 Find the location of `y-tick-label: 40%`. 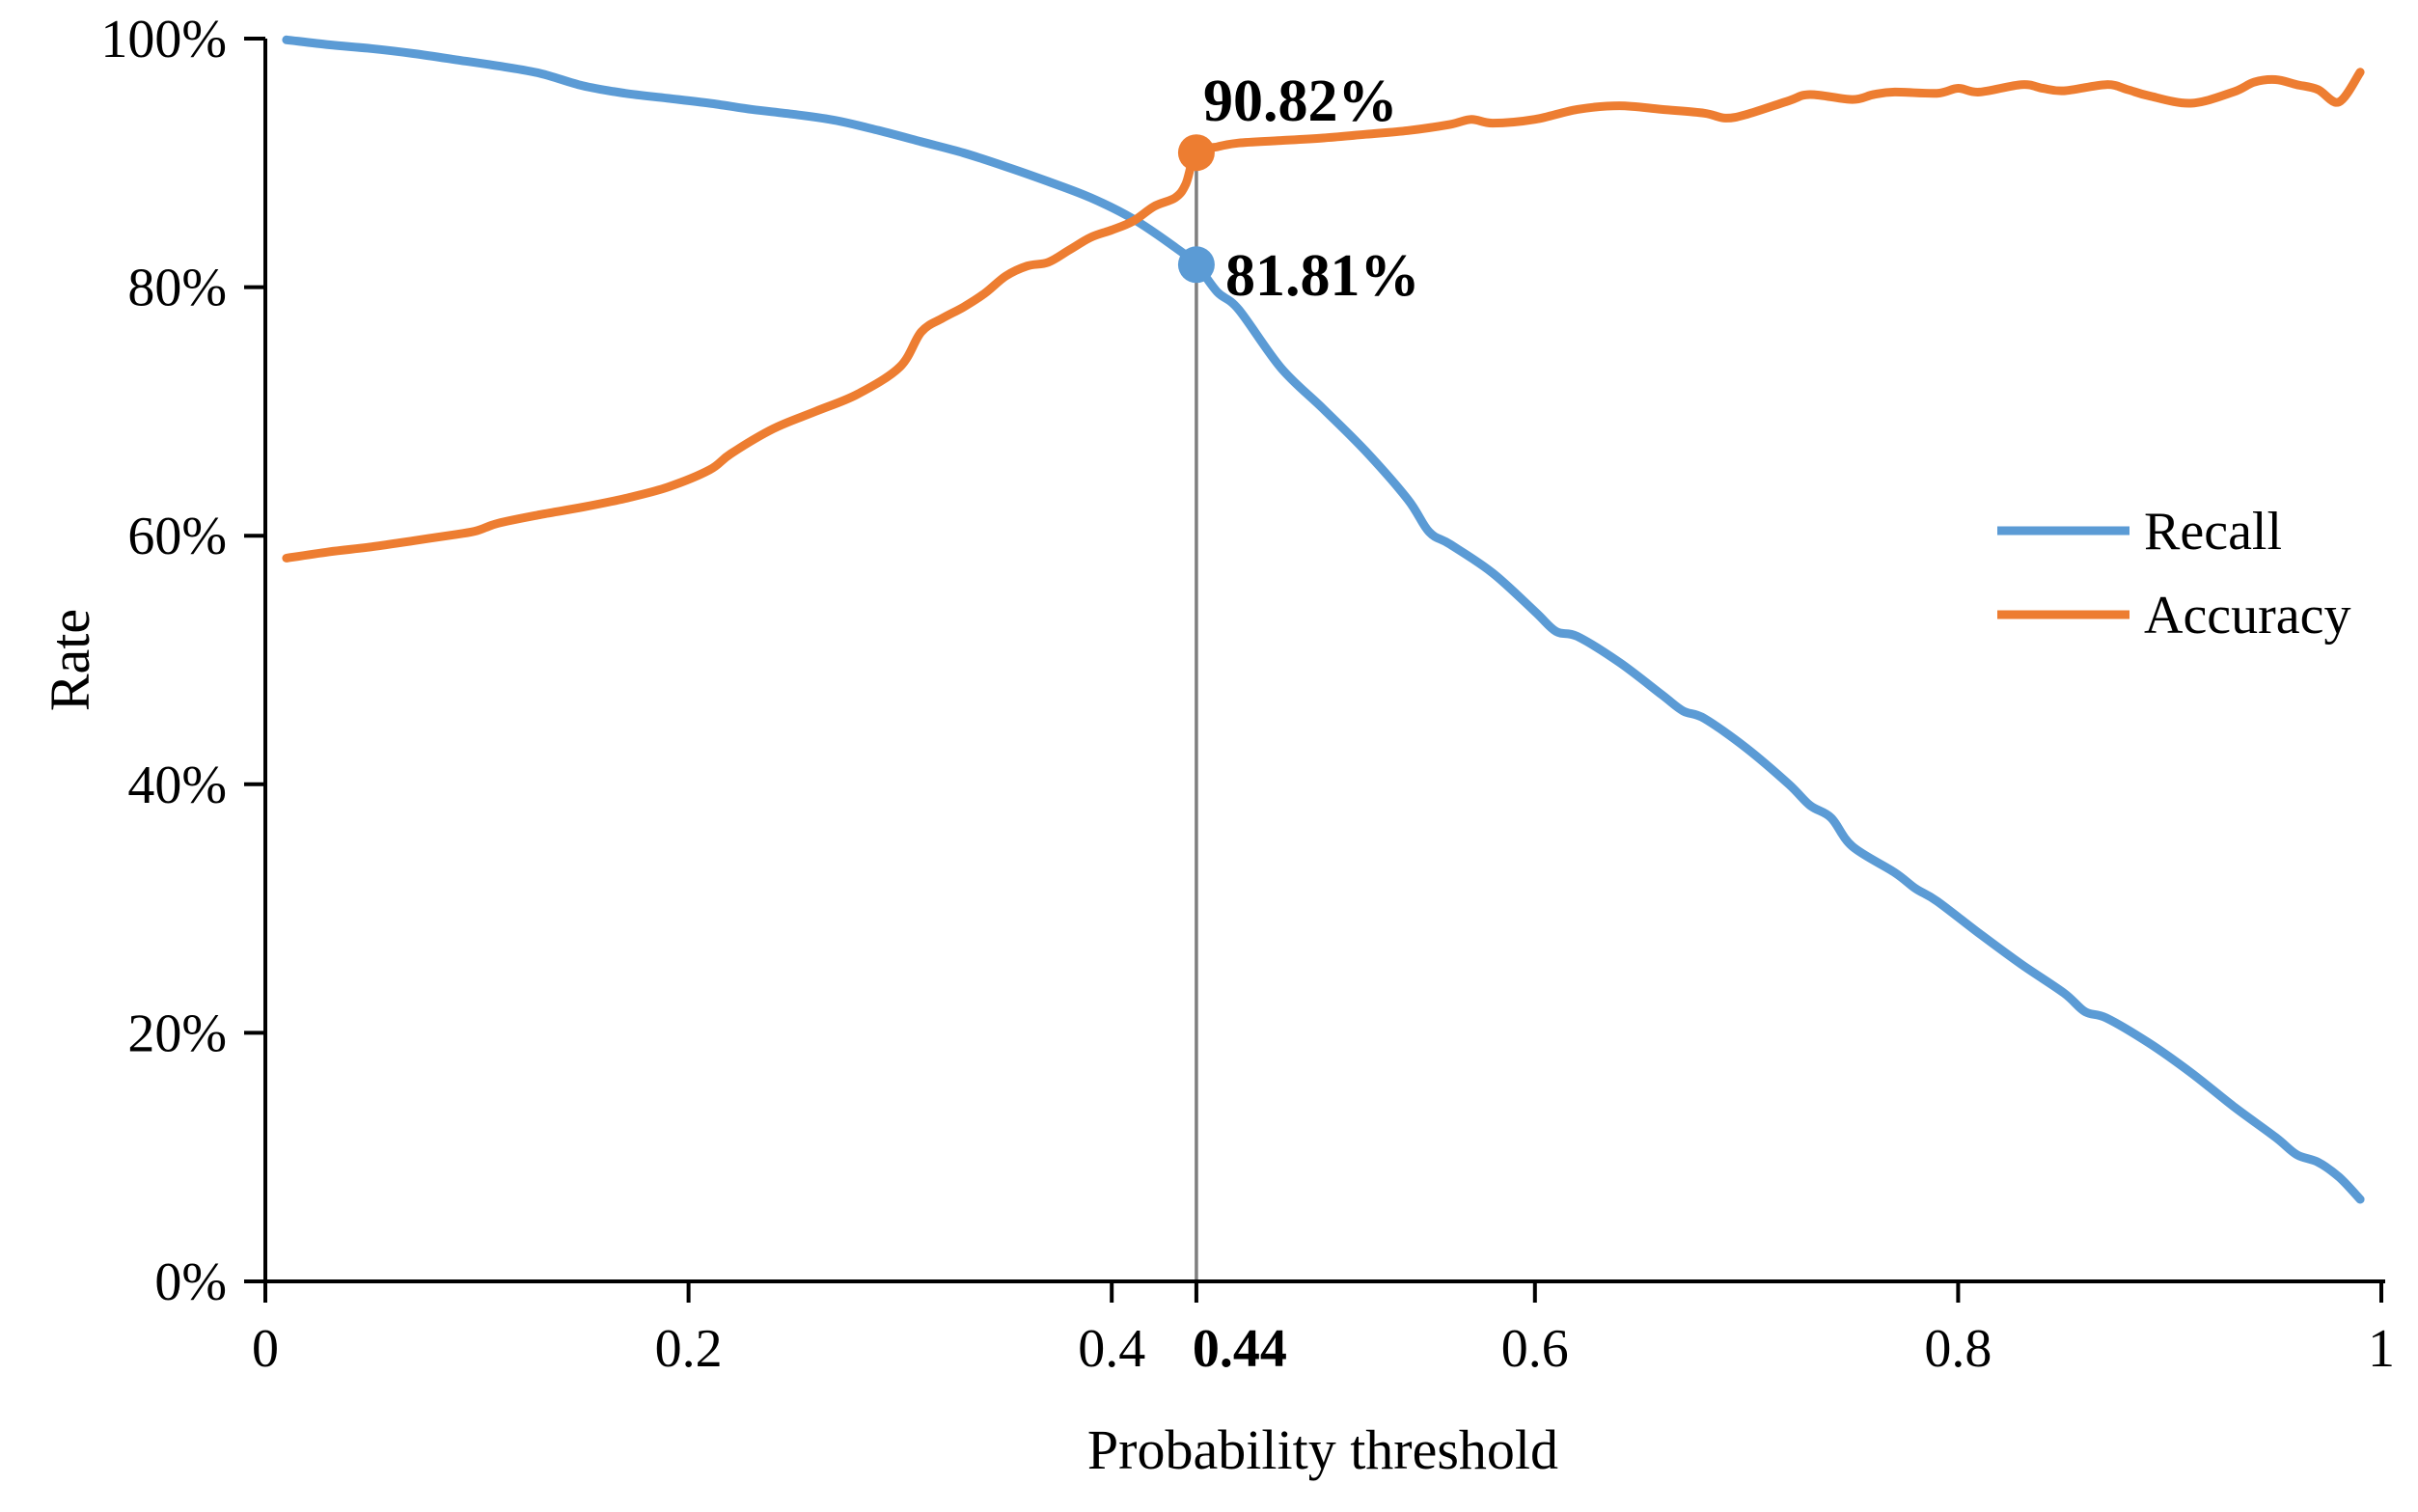

y-tick-label: 40% is located at coordinates (177, 785).